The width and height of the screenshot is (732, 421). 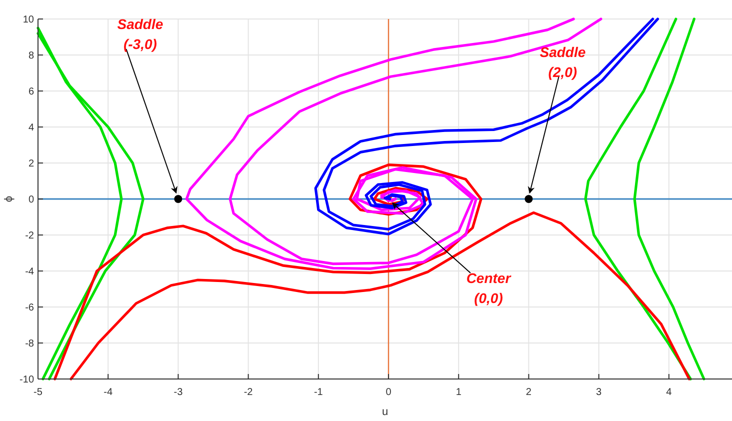 I want to click on x-tick-label: -2, so click(x=249, y=392).